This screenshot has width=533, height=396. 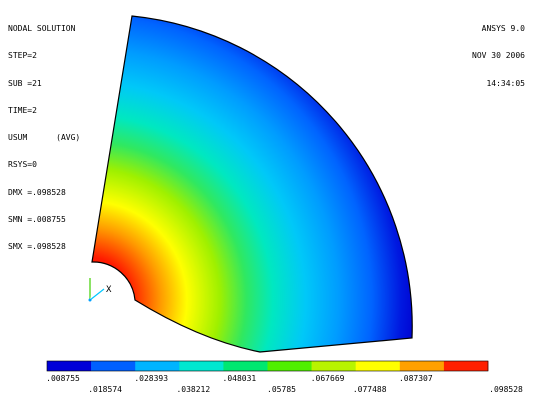 I want to click on smn-label: SMN =.008755, so click(x=37, y=220).